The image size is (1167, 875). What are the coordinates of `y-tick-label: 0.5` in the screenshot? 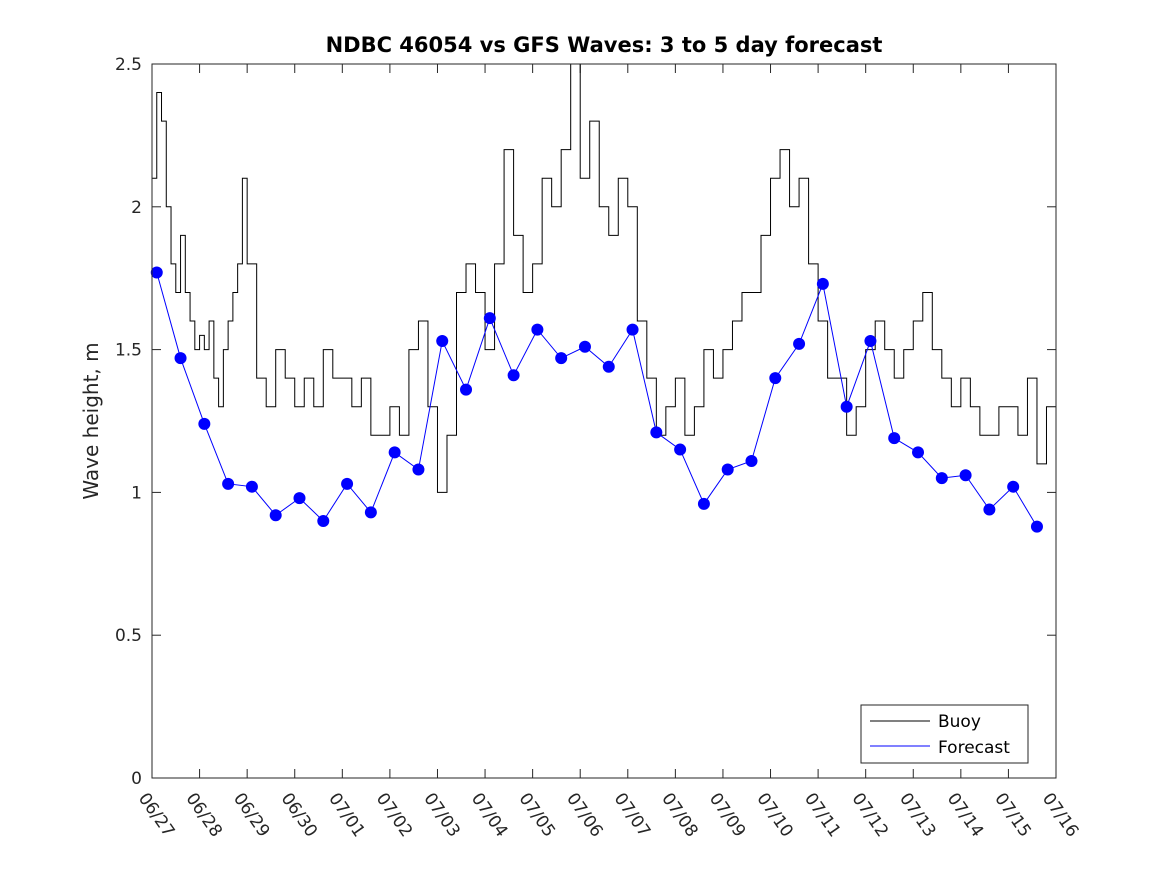 It's located at (128, 636).